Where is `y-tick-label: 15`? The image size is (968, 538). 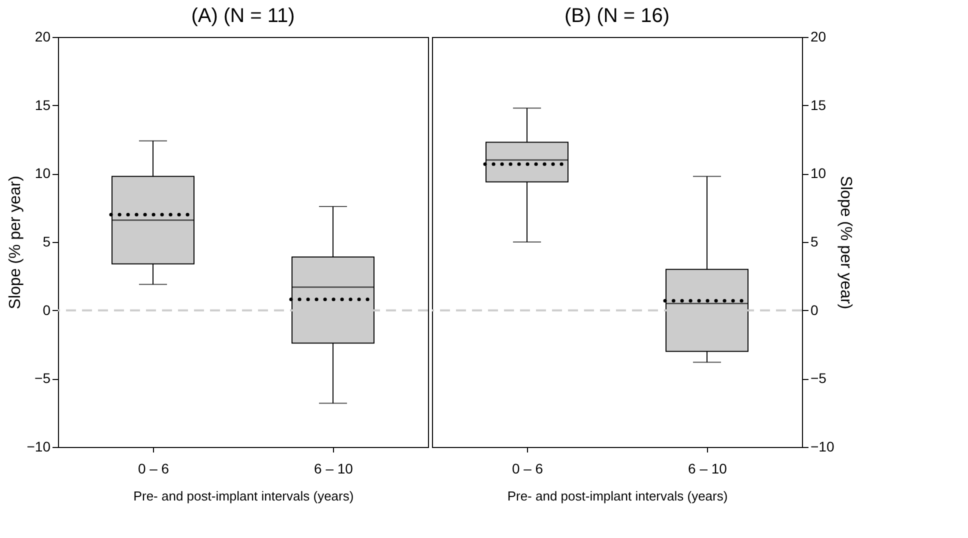
y-tick-label: 15 is located at coordinates (42, 104).